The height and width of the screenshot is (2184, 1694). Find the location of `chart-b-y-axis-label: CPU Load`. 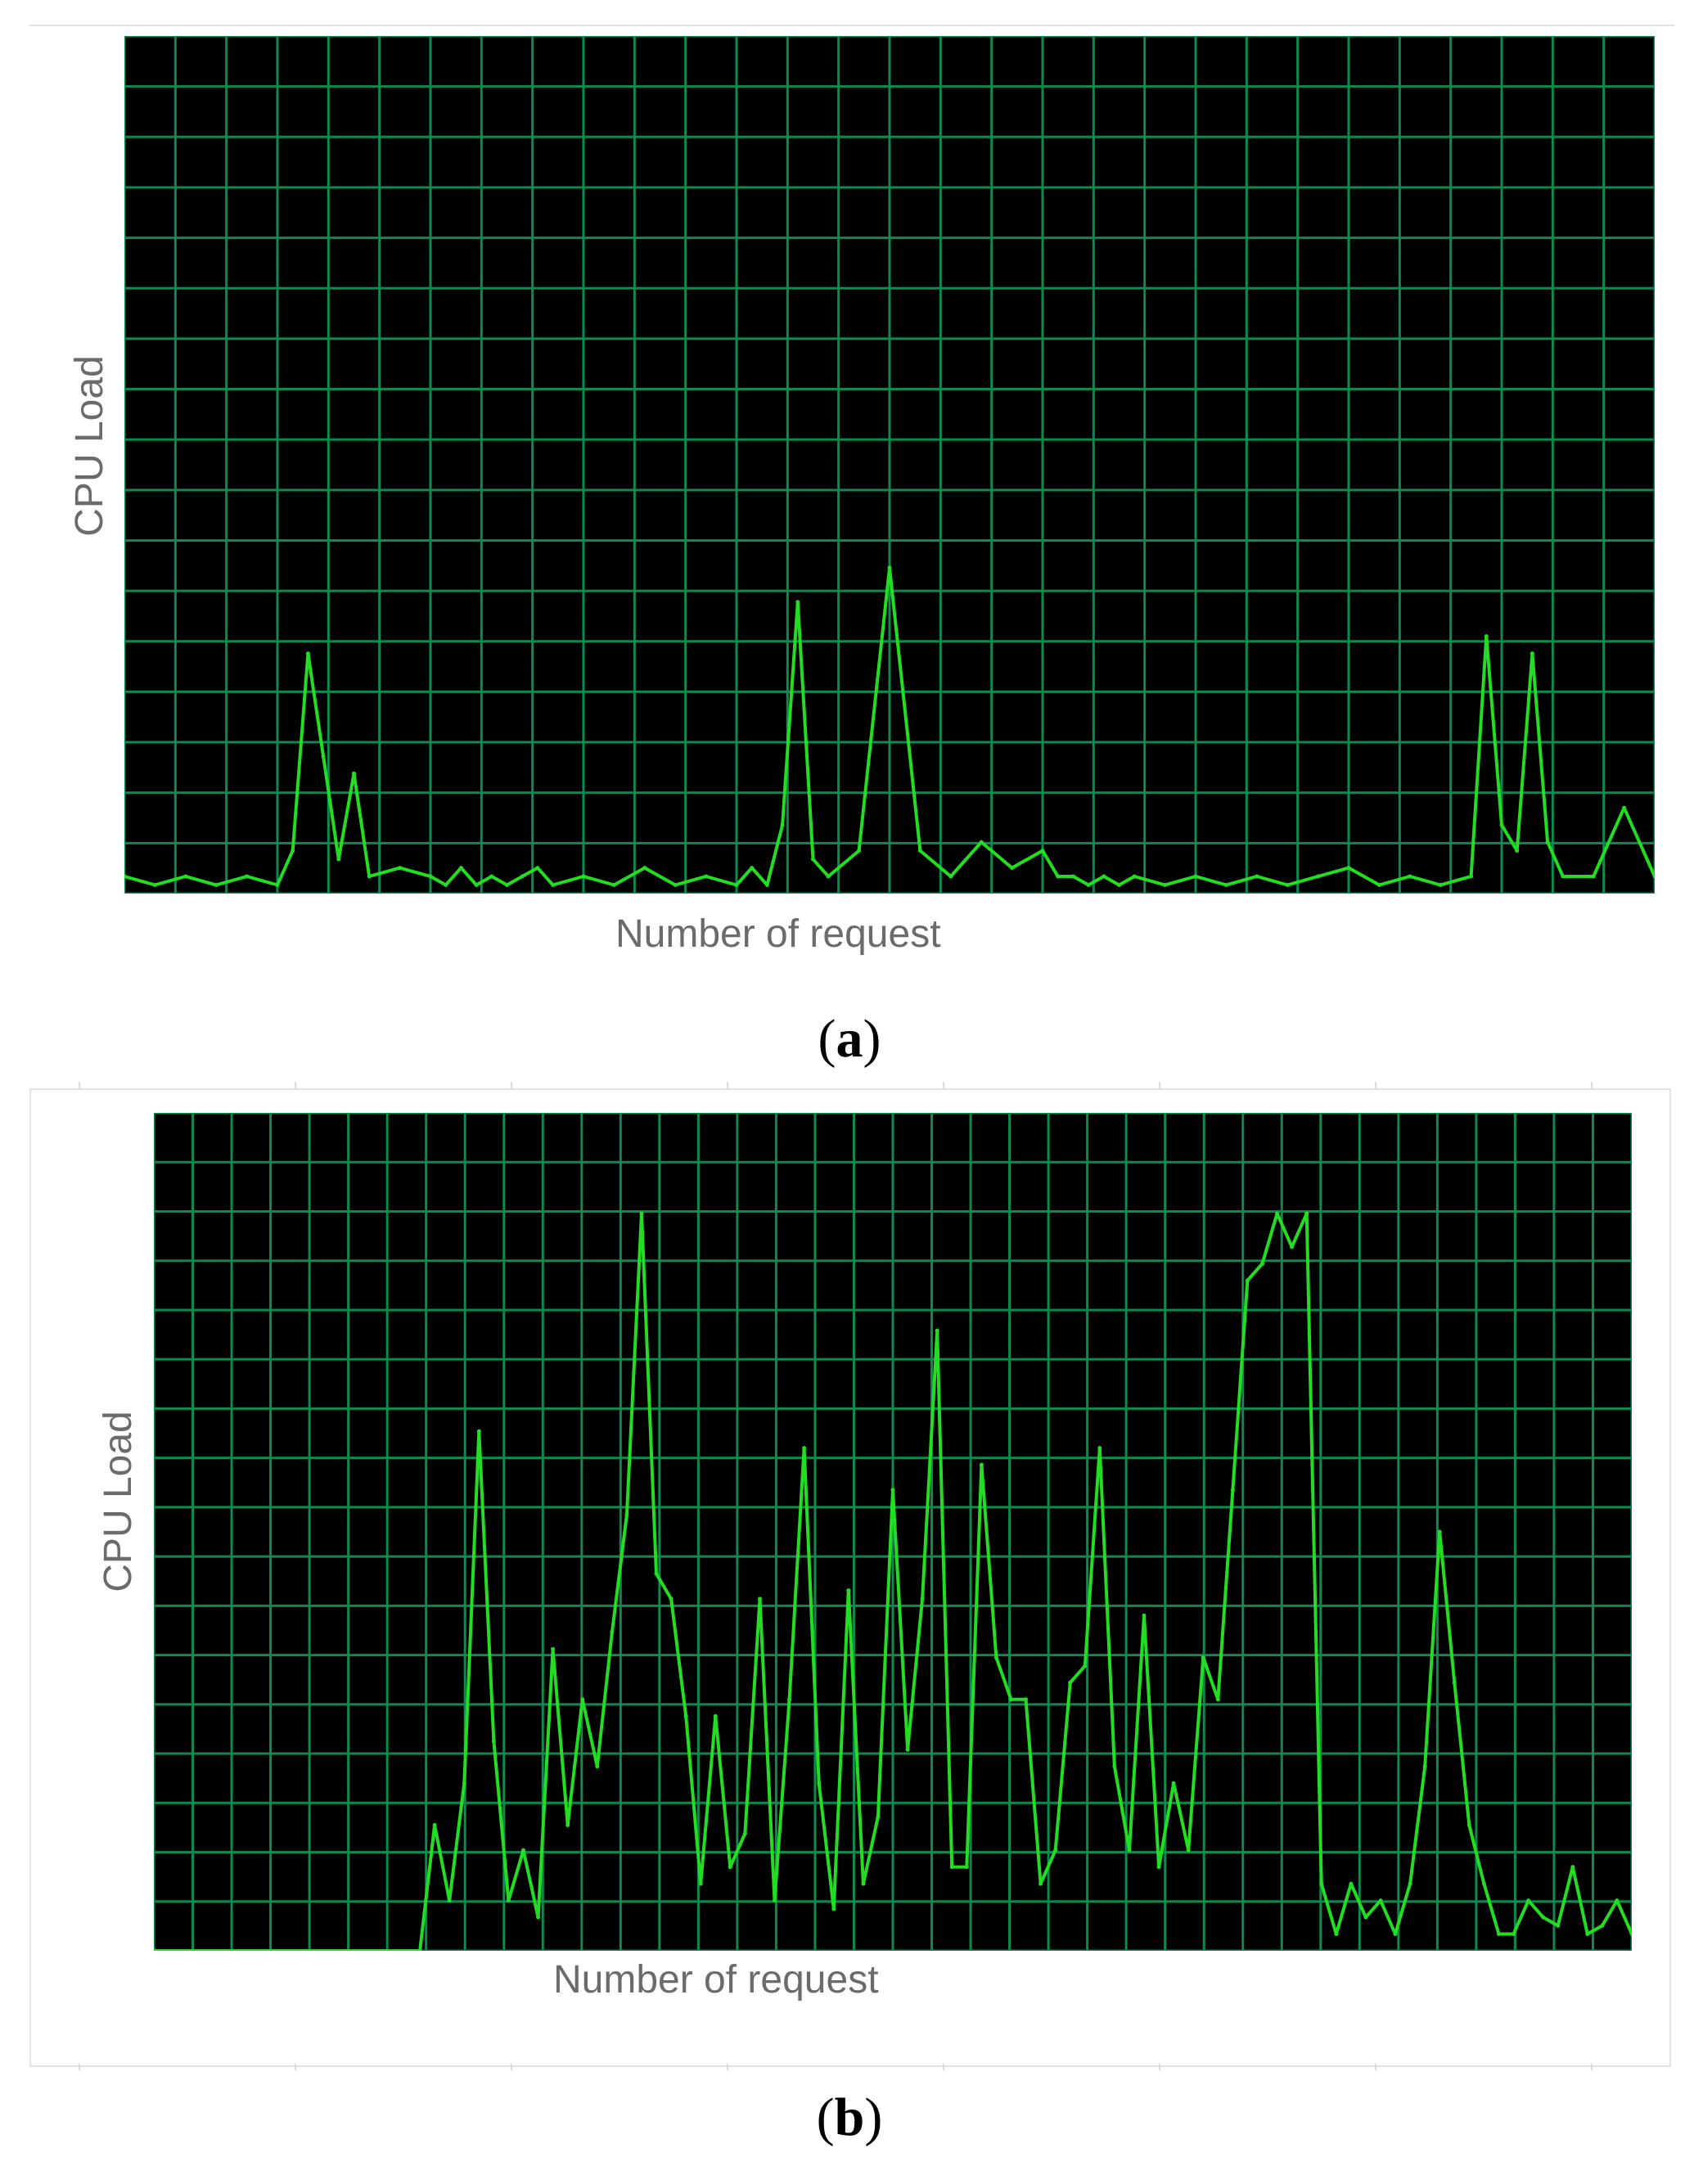

chart-b-y-axis-label: CPU Load is located at coordinates (118, 1502).